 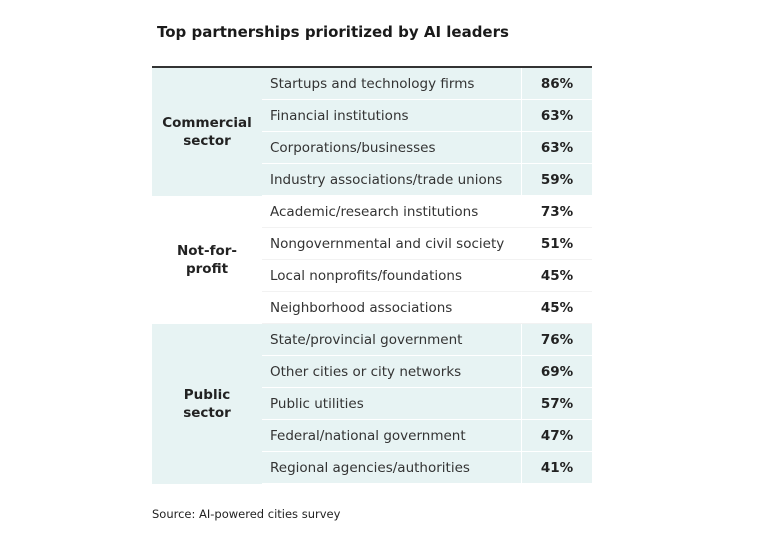 I want to click on table-row: Local nonprofits/foundations 45%, so click(x=427, y=276).